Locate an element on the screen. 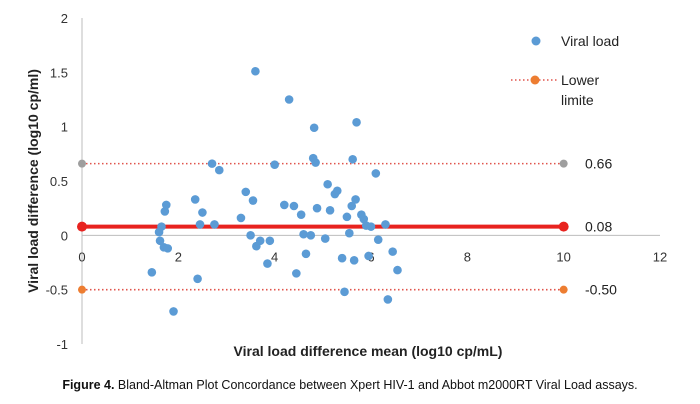 The height and width of the screenshot is (404, 700). x-tick-label: 12 is located at coordinates (660, 256).